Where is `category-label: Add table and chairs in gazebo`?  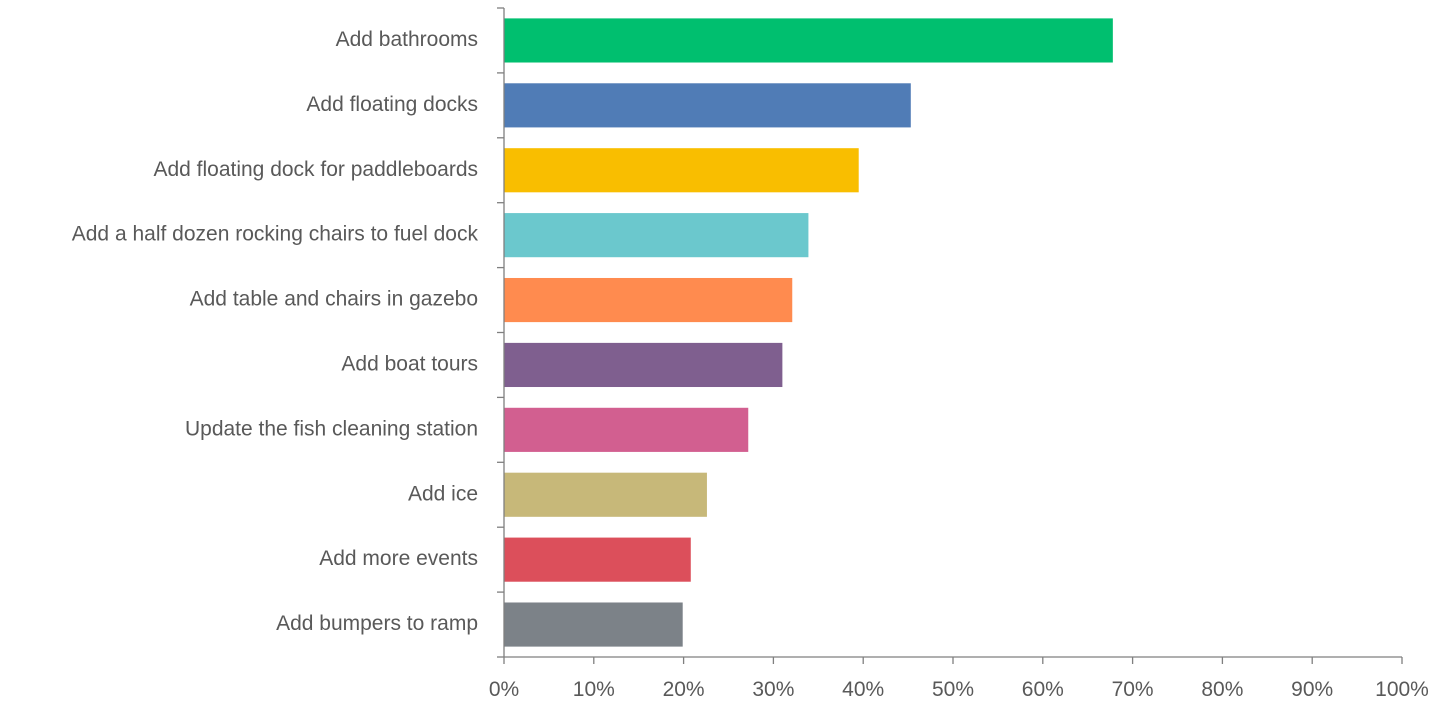
category-label: Add table and chairs in gazebo is located at coordinates (334, 299).